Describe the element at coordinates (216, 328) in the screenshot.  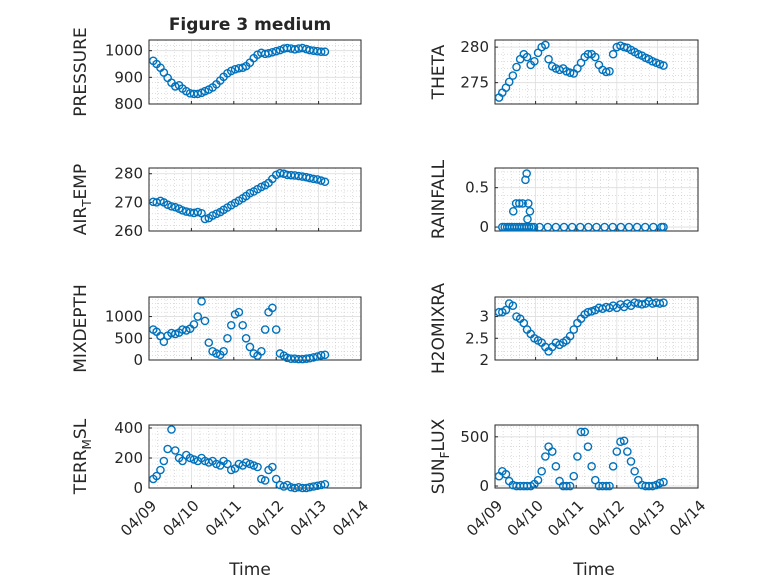
I see `panel-mixdepth: 0 500 1000 MIXDEPTH` at that location.